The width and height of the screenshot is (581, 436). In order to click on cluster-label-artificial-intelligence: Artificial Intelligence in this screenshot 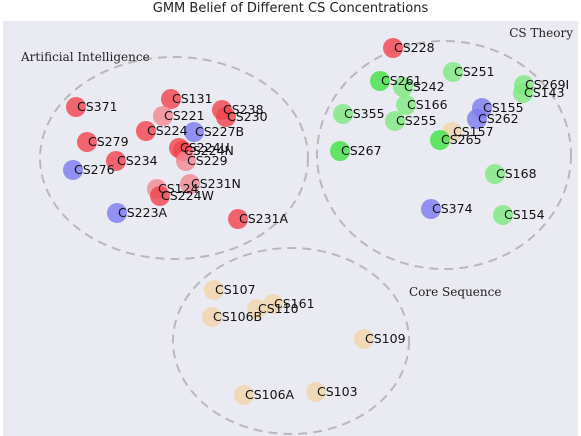, I will do `click(85, 57)`.